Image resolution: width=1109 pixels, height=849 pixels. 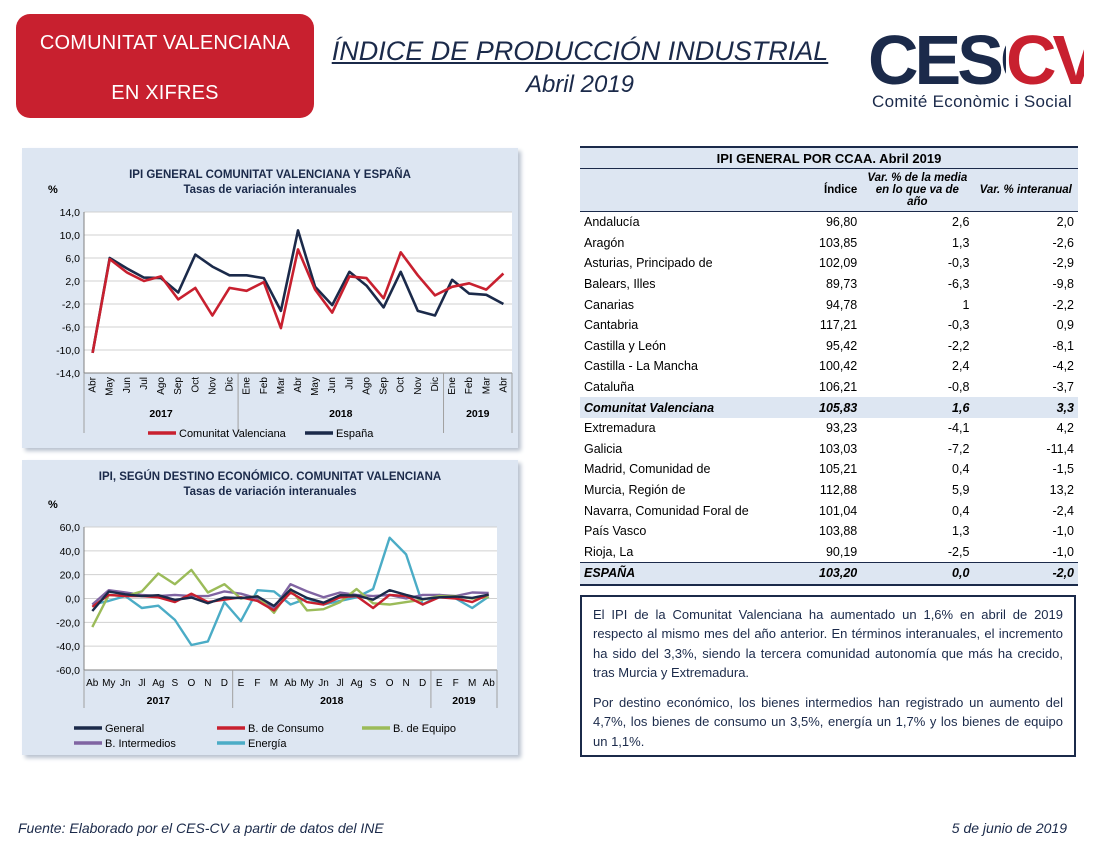 I want to click on cell-name: Castilla y León, so click(x=625, y=345).